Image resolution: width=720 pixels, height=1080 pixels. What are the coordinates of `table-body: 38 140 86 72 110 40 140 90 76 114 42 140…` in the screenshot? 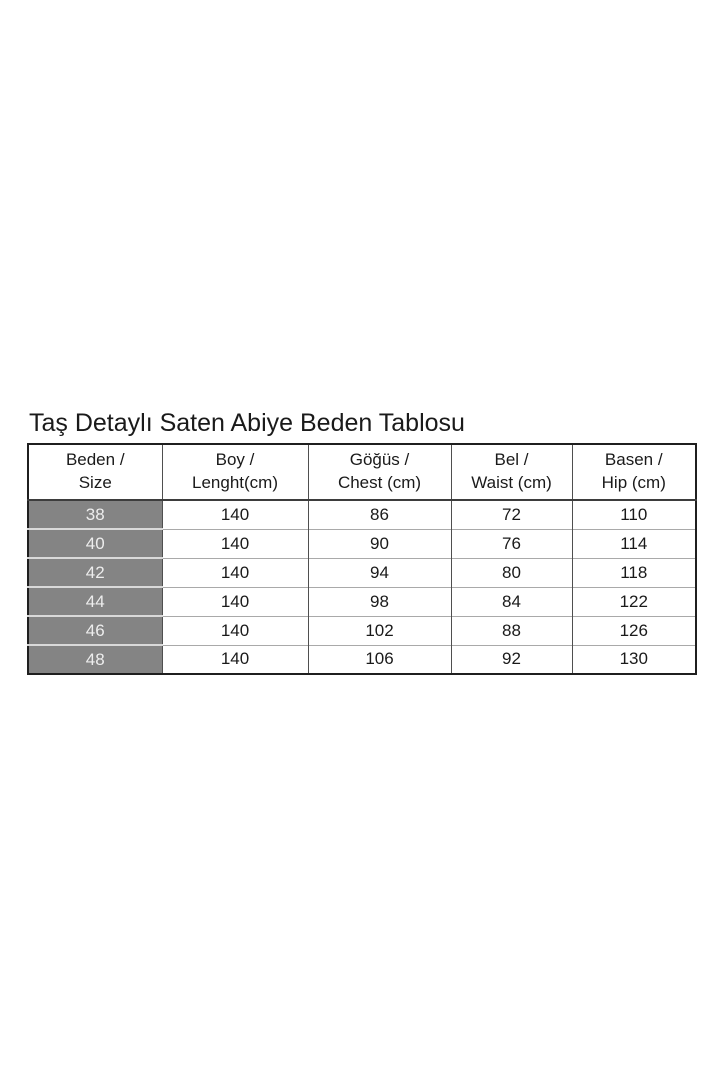 It's located at (362, 587).